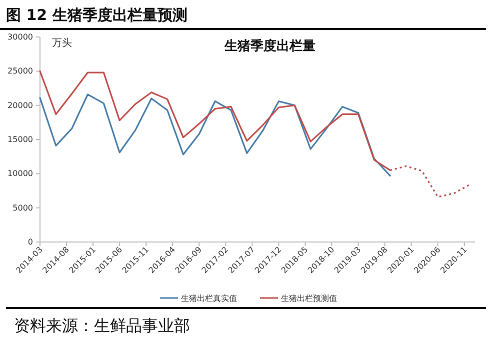 The image size is (500, 342). Describe the element at coordinates (30, 242) in the screenshot. I see `y-tick-label: 0` at that location.